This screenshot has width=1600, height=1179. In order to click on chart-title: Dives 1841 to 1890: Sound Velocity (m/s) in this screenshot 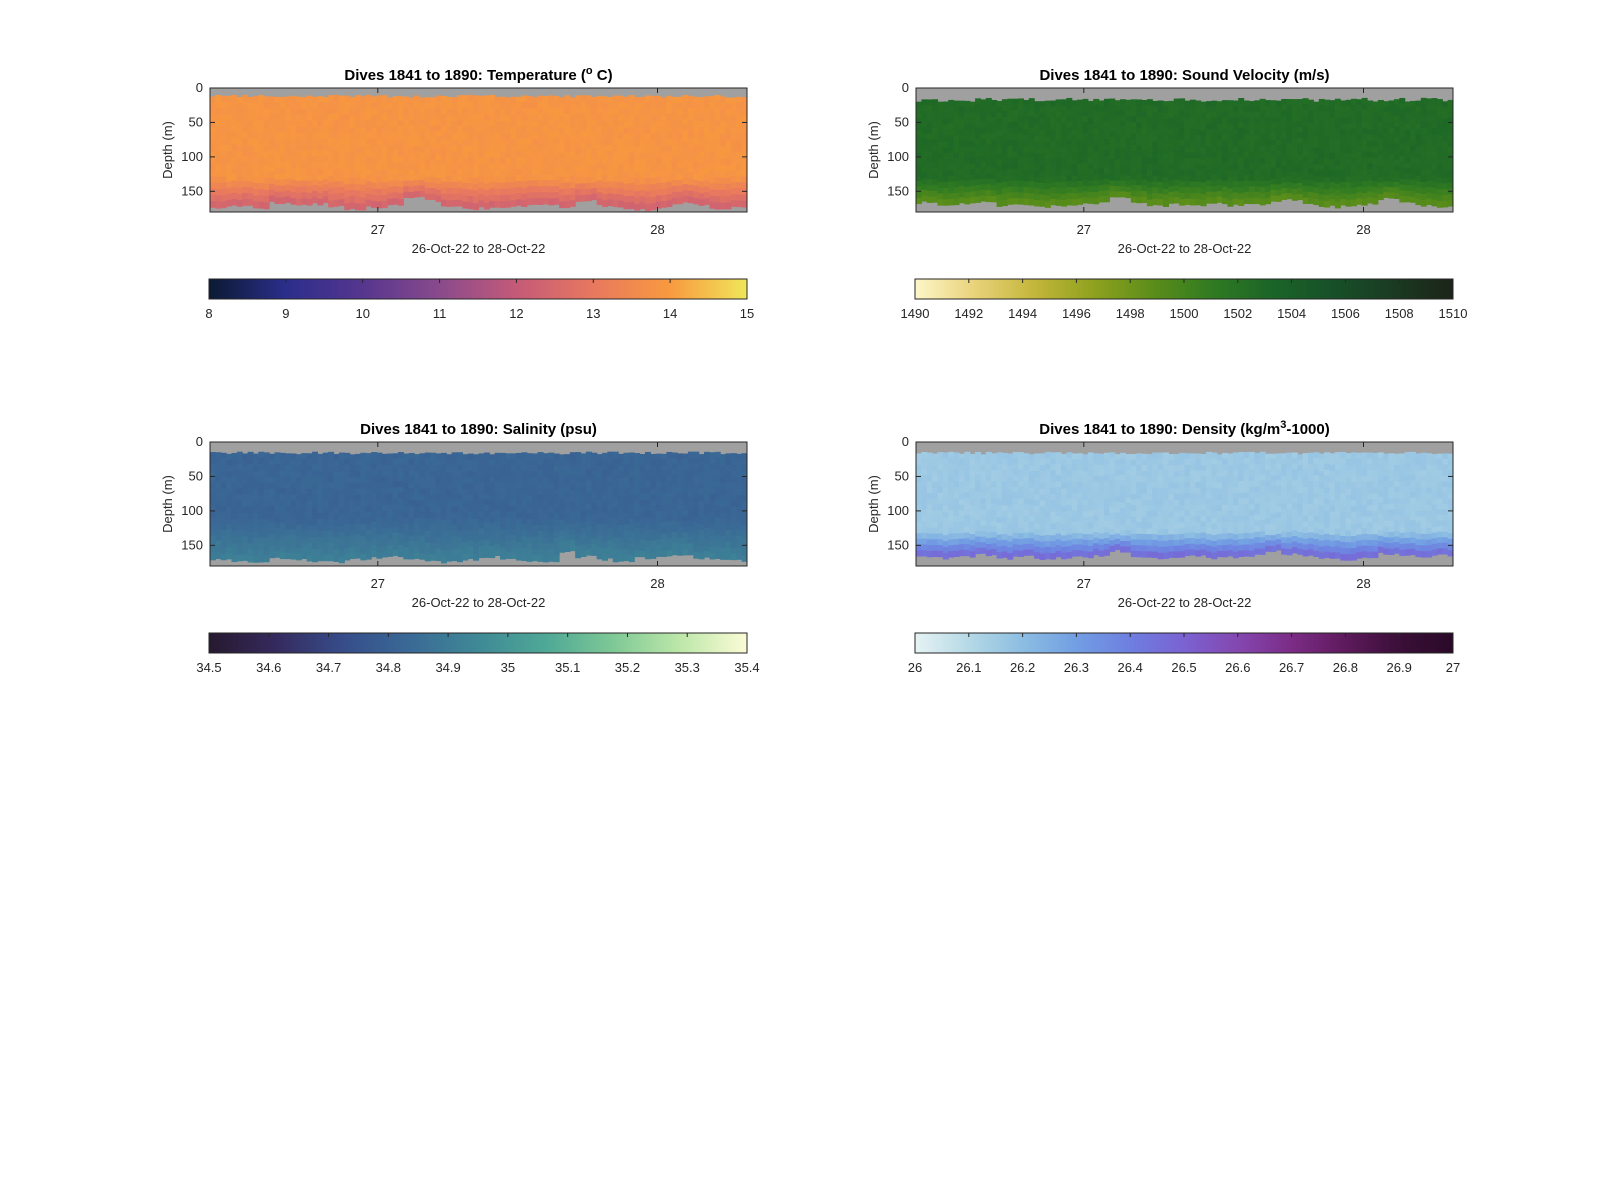, I will do `click(1184, 75)`.